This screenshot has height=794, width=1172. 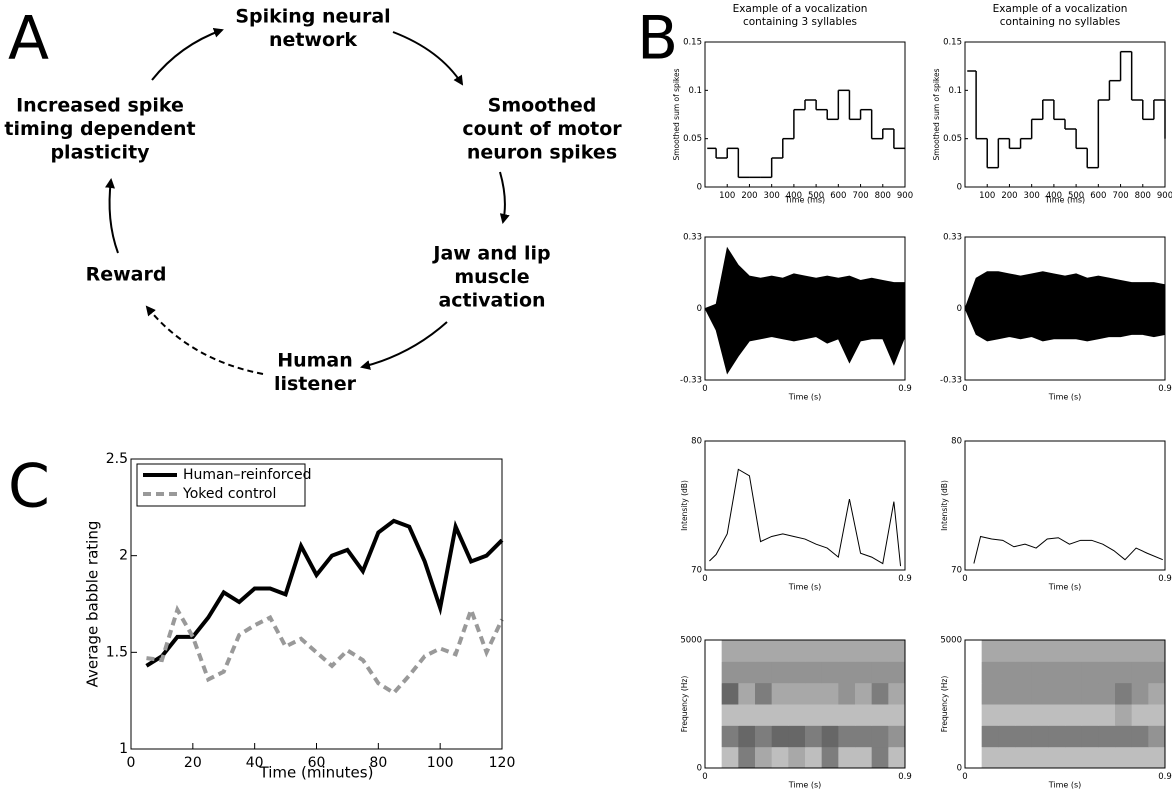 I want to click on x-tick-label: 0, so click(x=964, y=389).